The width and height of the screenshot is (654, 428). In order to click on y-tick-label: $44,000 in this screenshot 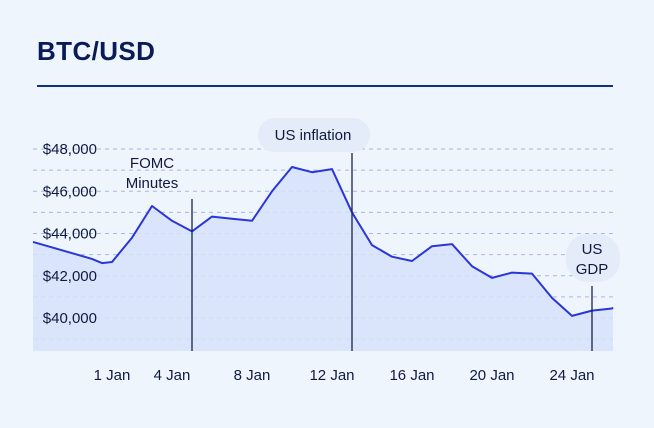, I will do `click(70, 234)`.